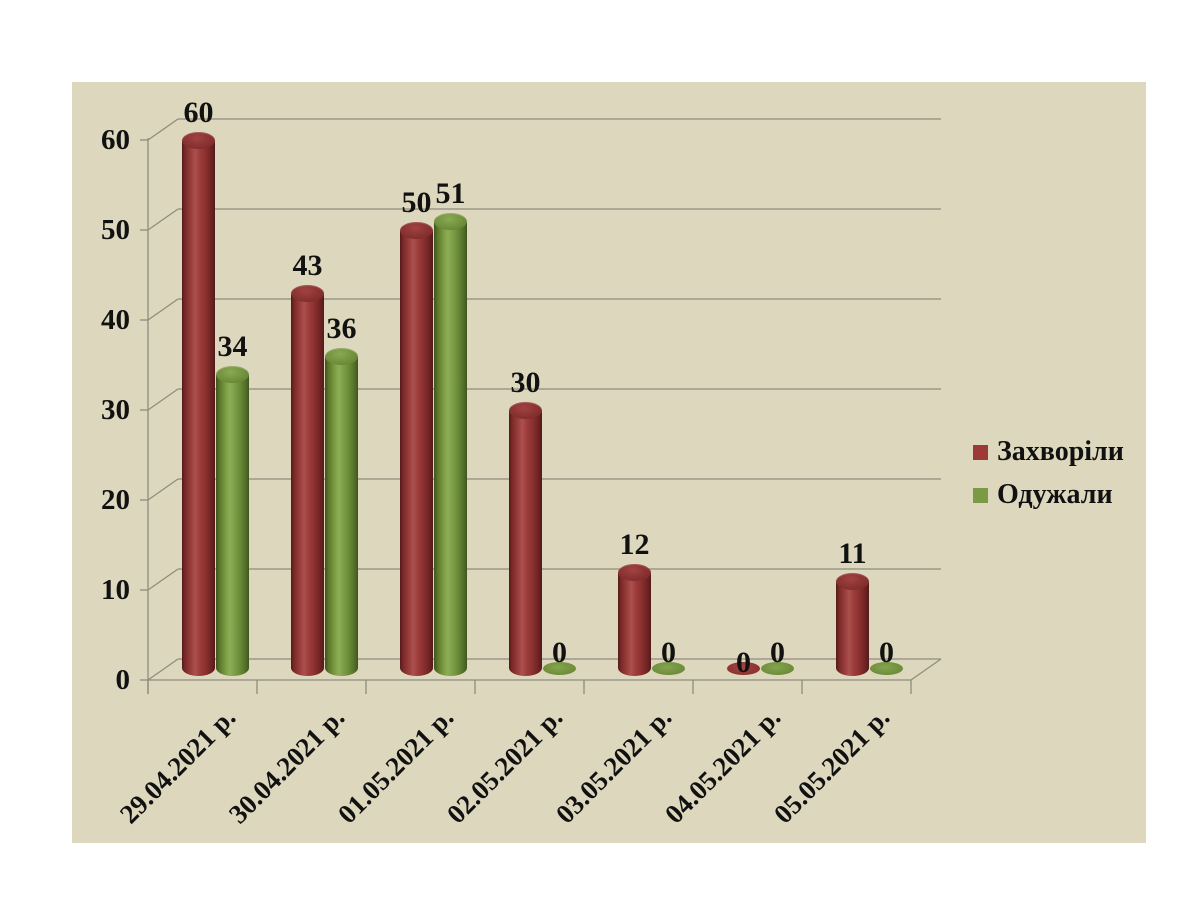 The width and height of the screenshot is (1200, 900). Describe the element at coordinates (1060, 451) in the screenshot. I see `legend-label: Захворіли` at that location.